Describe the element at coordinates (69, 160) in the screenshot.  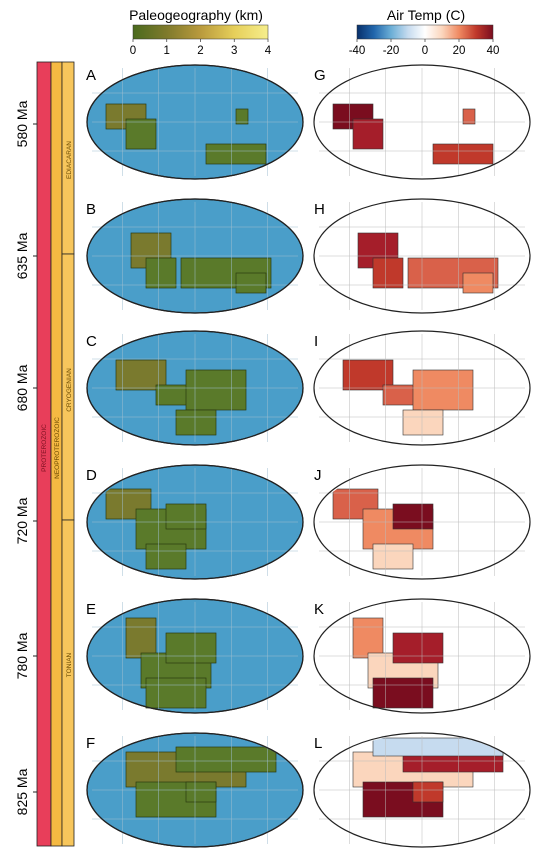
I see `period-label-ediacaran: EDIACARAN` at that location.